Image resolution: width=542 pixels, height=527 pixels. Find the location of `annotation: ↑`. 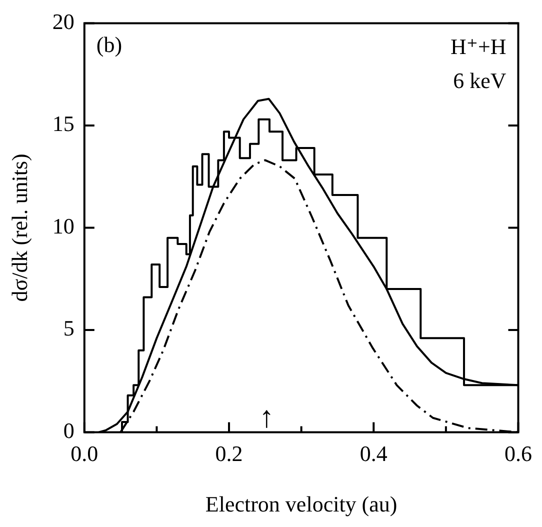

annotation: ↑ is located at coordinates (266, 417).